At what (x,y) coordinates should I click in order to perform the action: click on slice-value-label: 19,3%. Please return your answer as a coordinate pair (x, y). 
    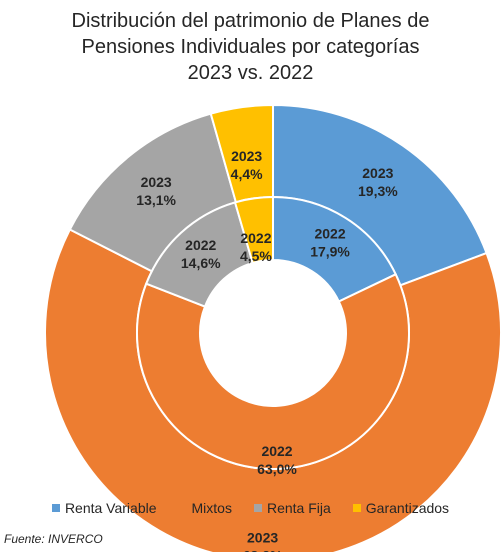
    Looking at the image, I should click on (378, 191).